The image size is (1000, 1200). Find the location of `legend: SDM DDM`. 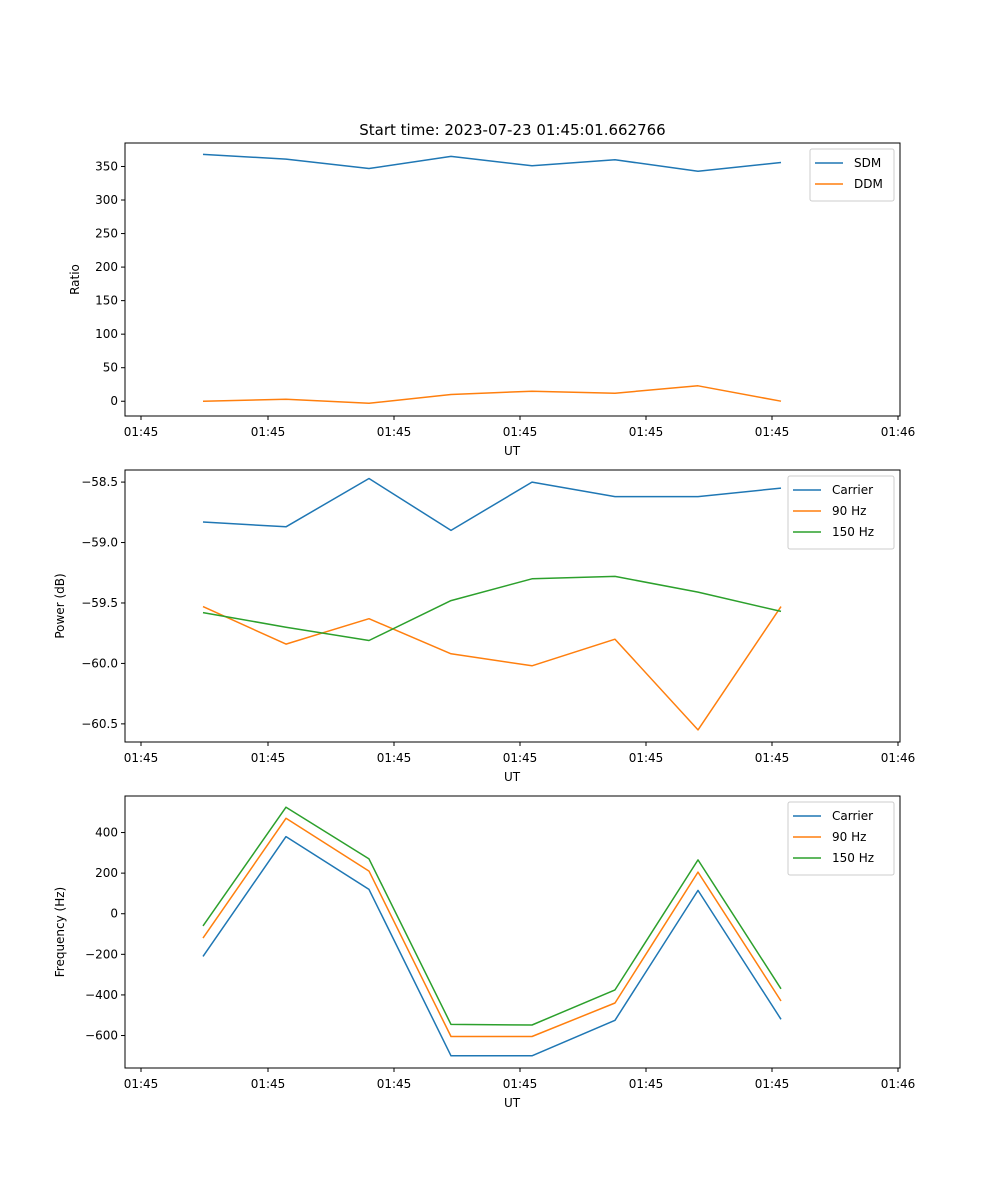

legend: SDM DDM is located at coordinates (852, 175).